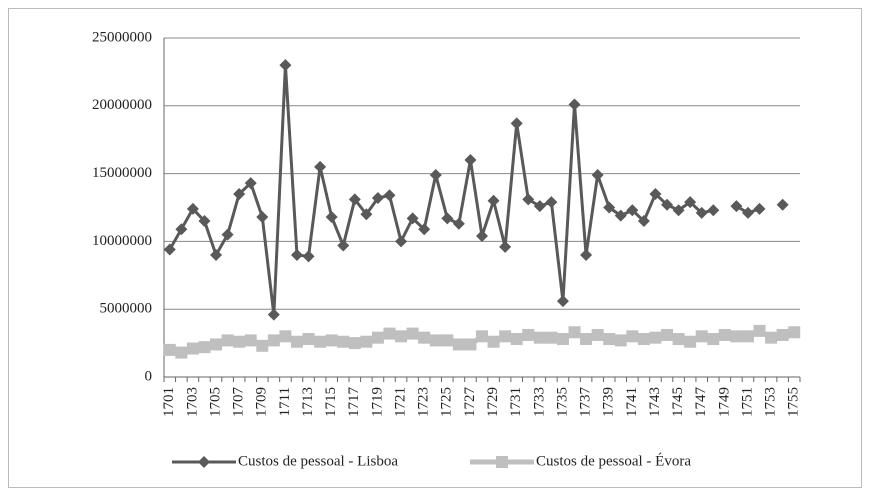 The image size is (870, 488). What do you see at coordinates (122, 105) in the screenshot?
I see `y-tick-label: 20000000` at bounding box center [122, 105].